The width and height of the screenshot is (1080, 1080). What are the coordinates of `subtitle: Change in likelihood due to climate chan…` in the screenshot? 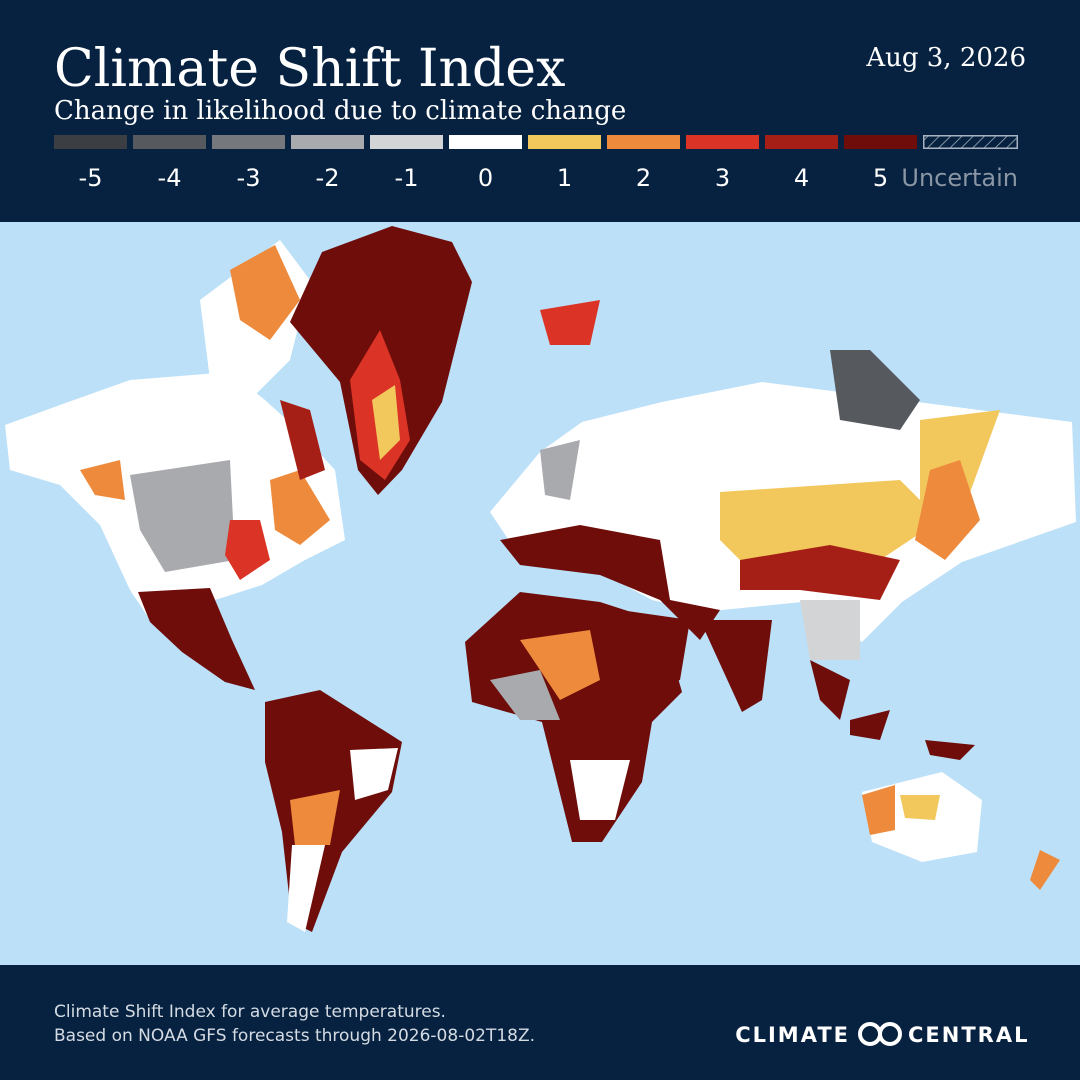 It's located at (340, 111).